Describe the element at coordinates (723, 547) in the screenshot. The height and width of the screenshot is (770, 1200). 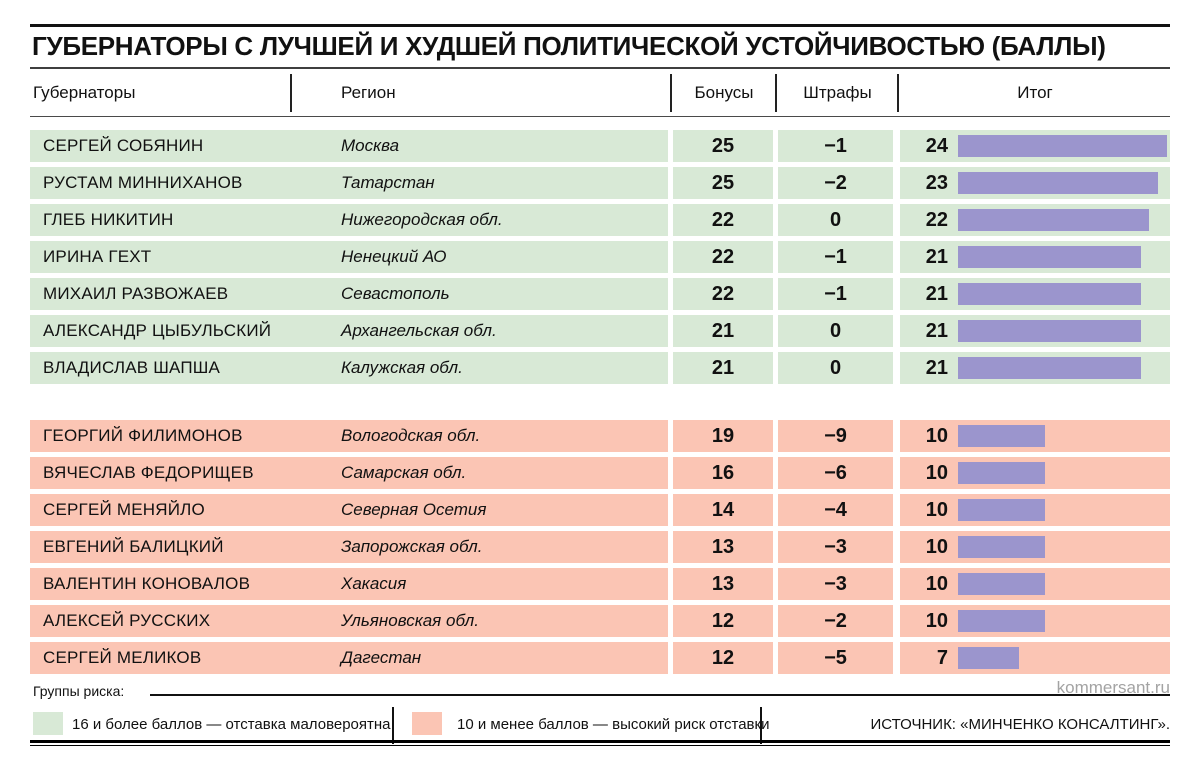
I see `bonus-cell: 13` at that location.